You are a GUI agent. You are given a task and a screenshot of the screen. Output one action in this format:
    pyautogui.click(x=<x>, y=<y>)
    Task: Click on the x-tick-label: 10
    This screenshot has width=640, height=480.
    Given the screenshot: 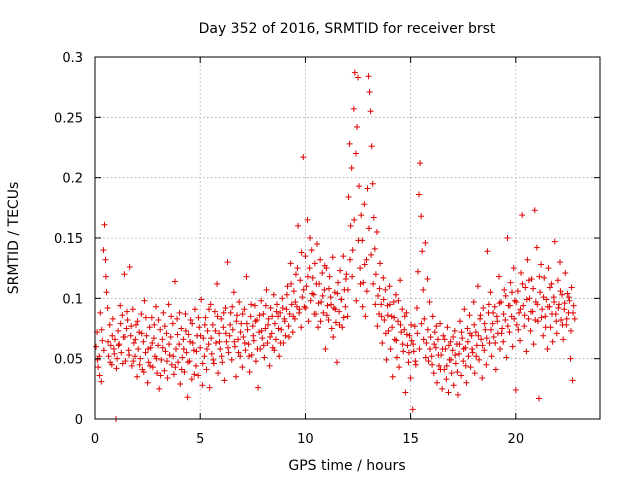 What is the action you would take?
    pyautogui.click(x=305, y=439)
    